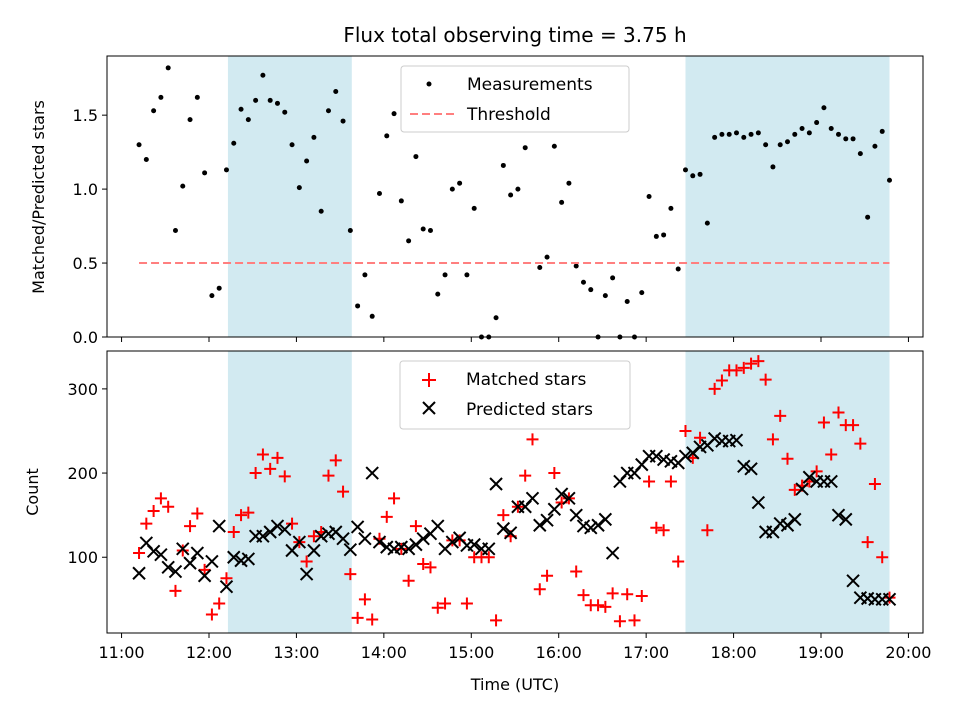  Describe the element at coordinates (82, 389) in the screenshot. I see `y-tick-label-2: 300` at that location.